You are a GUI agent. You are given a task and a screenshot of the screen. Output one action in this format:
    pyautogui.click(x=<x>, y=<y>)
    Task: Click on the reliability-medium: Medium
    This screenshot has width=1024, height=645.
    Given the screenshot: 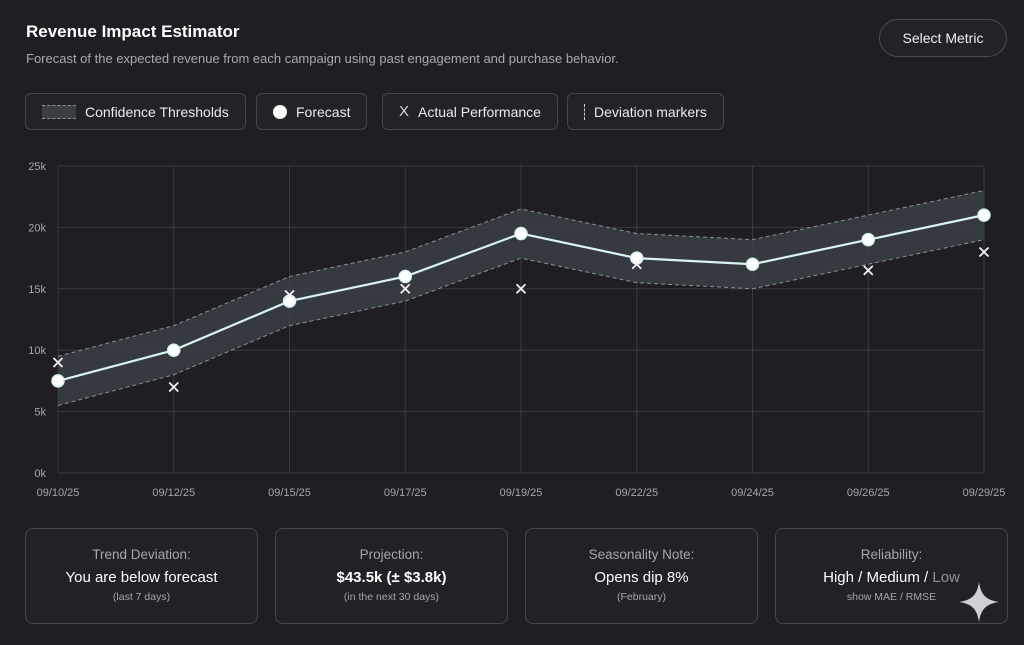 What is the action you would take?
    pyautogui.click(x=893, y=577)
    